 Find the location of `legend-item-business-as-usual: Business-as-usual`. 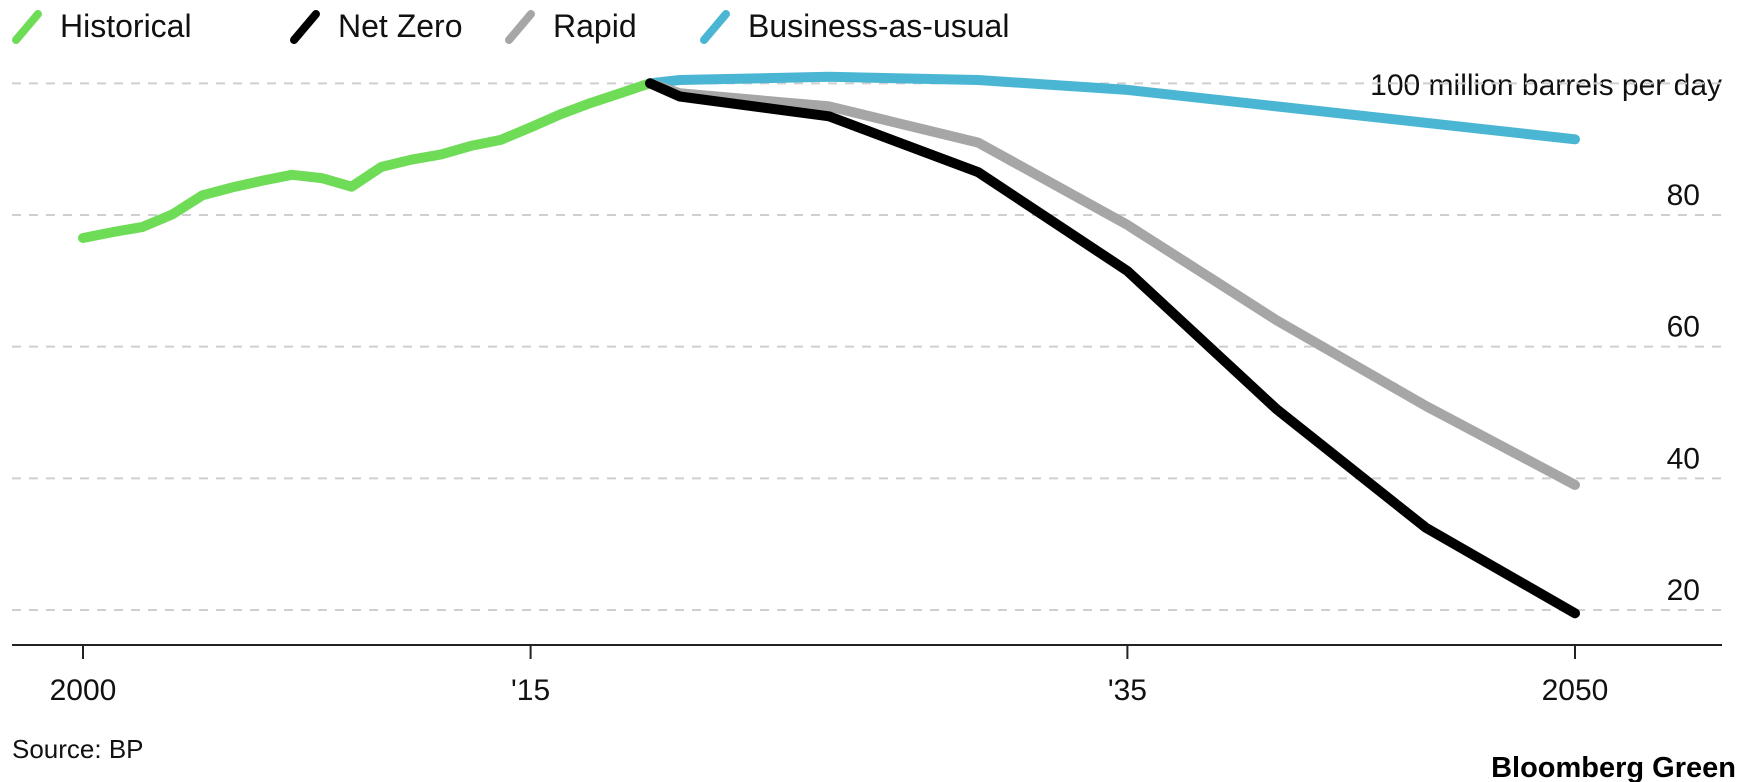

legend-item-business-as-usual: Business-as-usual is located at coordinates (854, 26).